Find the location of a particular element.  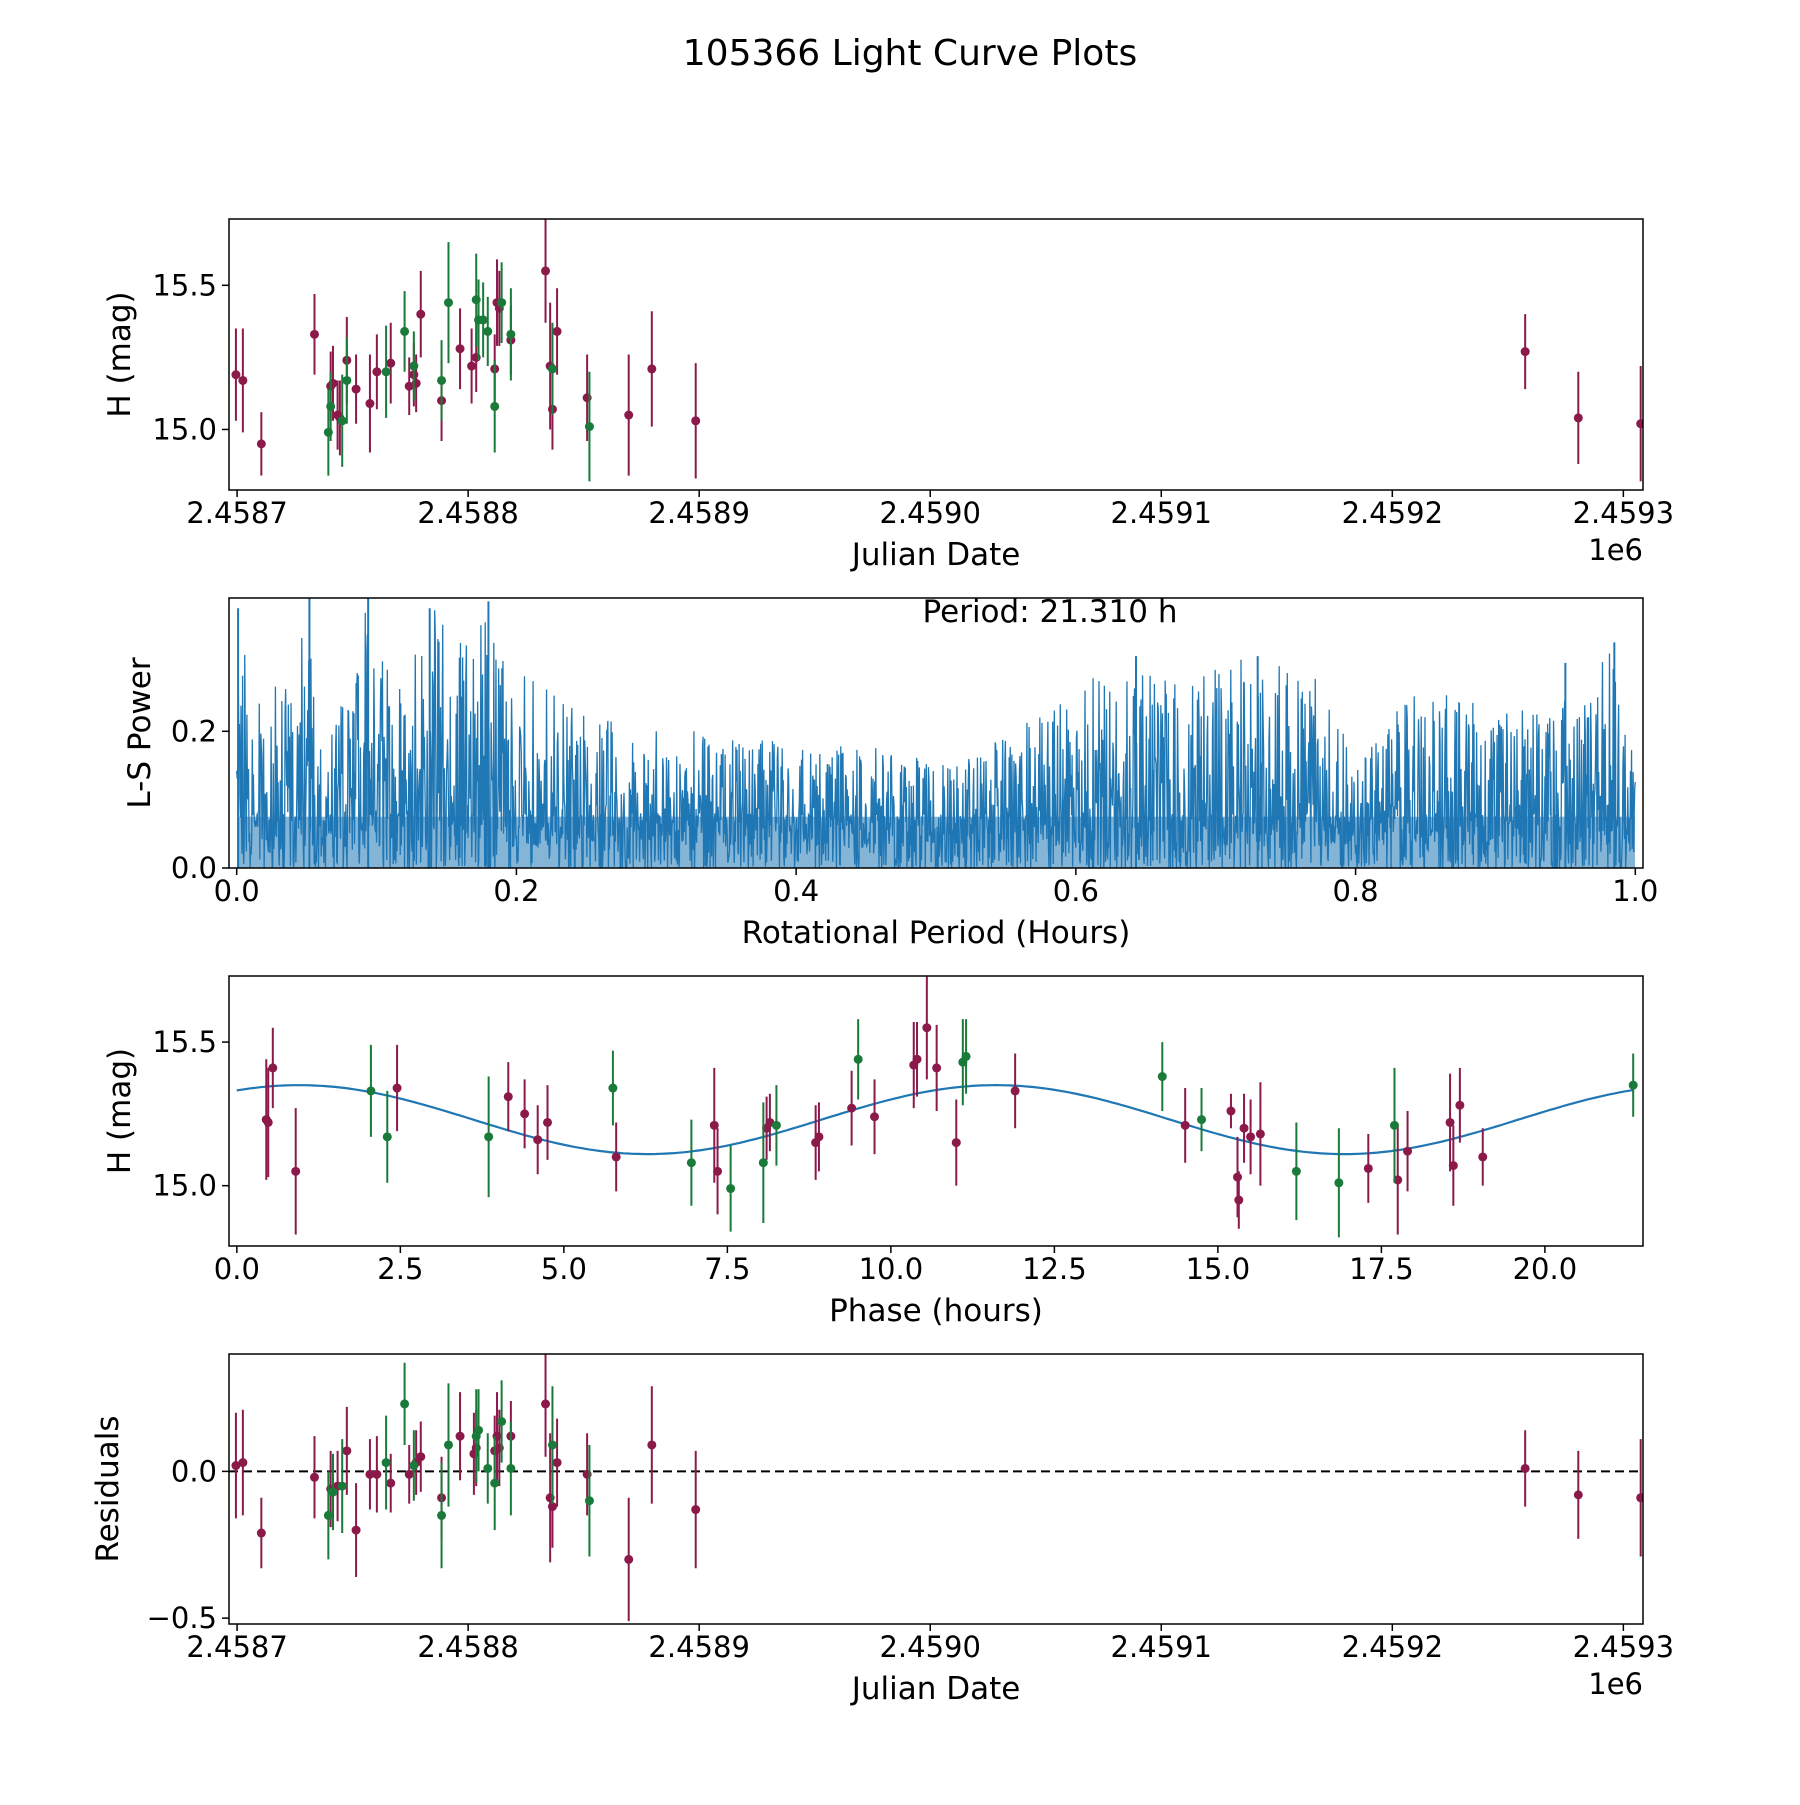

y-axis-label: Residuals is located at coordinates (108, 1488).